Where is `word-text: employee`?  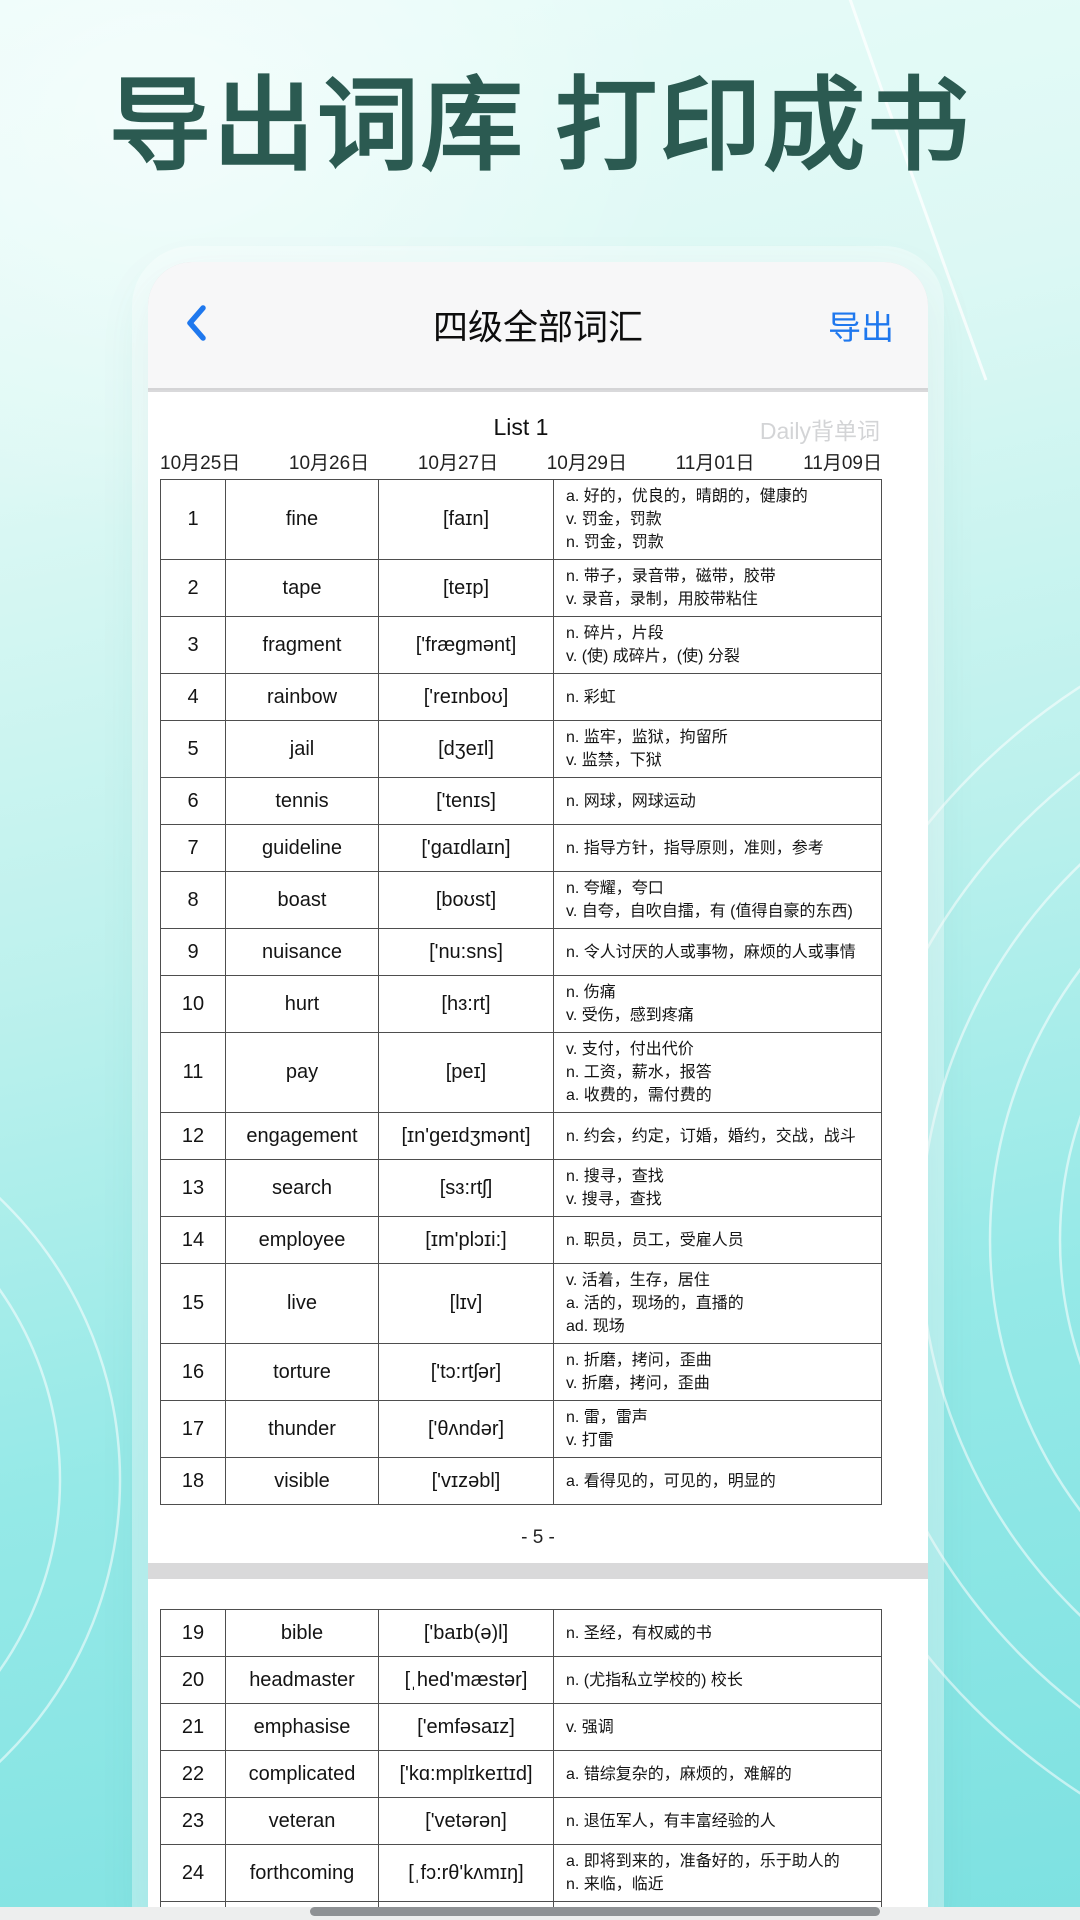
word-text: employee is located at coordinates (302, 1240).